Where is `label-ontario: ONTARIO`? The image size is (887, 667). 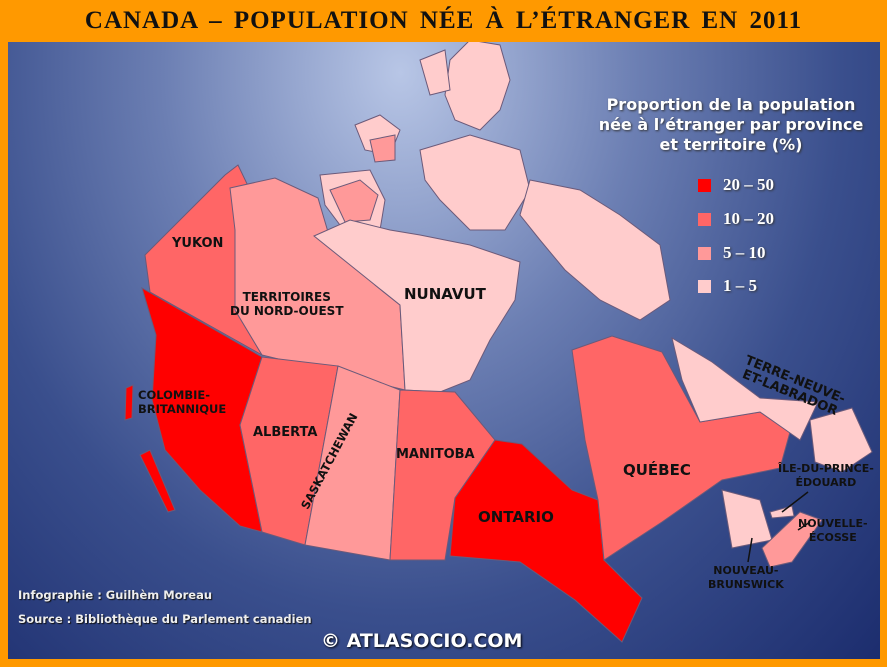
label-ontario: ONTARIO is located at coordinates (516, 517).